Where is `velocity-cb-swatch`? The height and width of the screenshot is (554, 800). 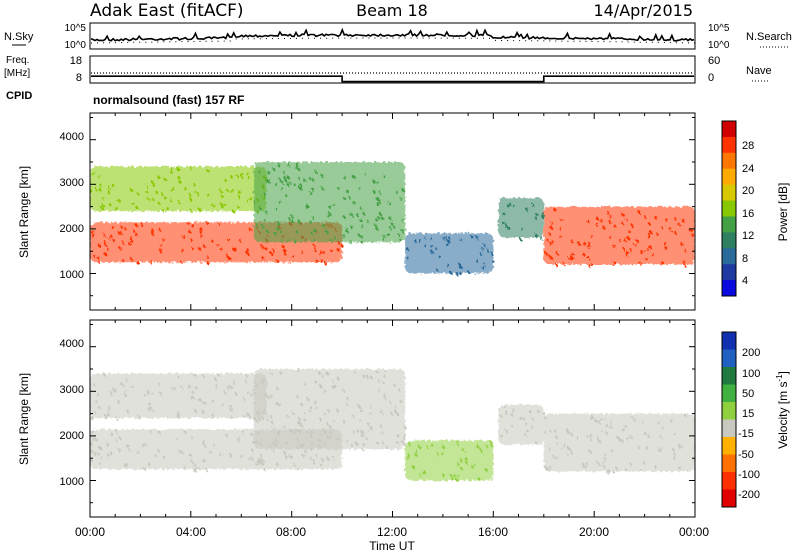 velocity-cb-swatch is located at coordinates (729, 463).